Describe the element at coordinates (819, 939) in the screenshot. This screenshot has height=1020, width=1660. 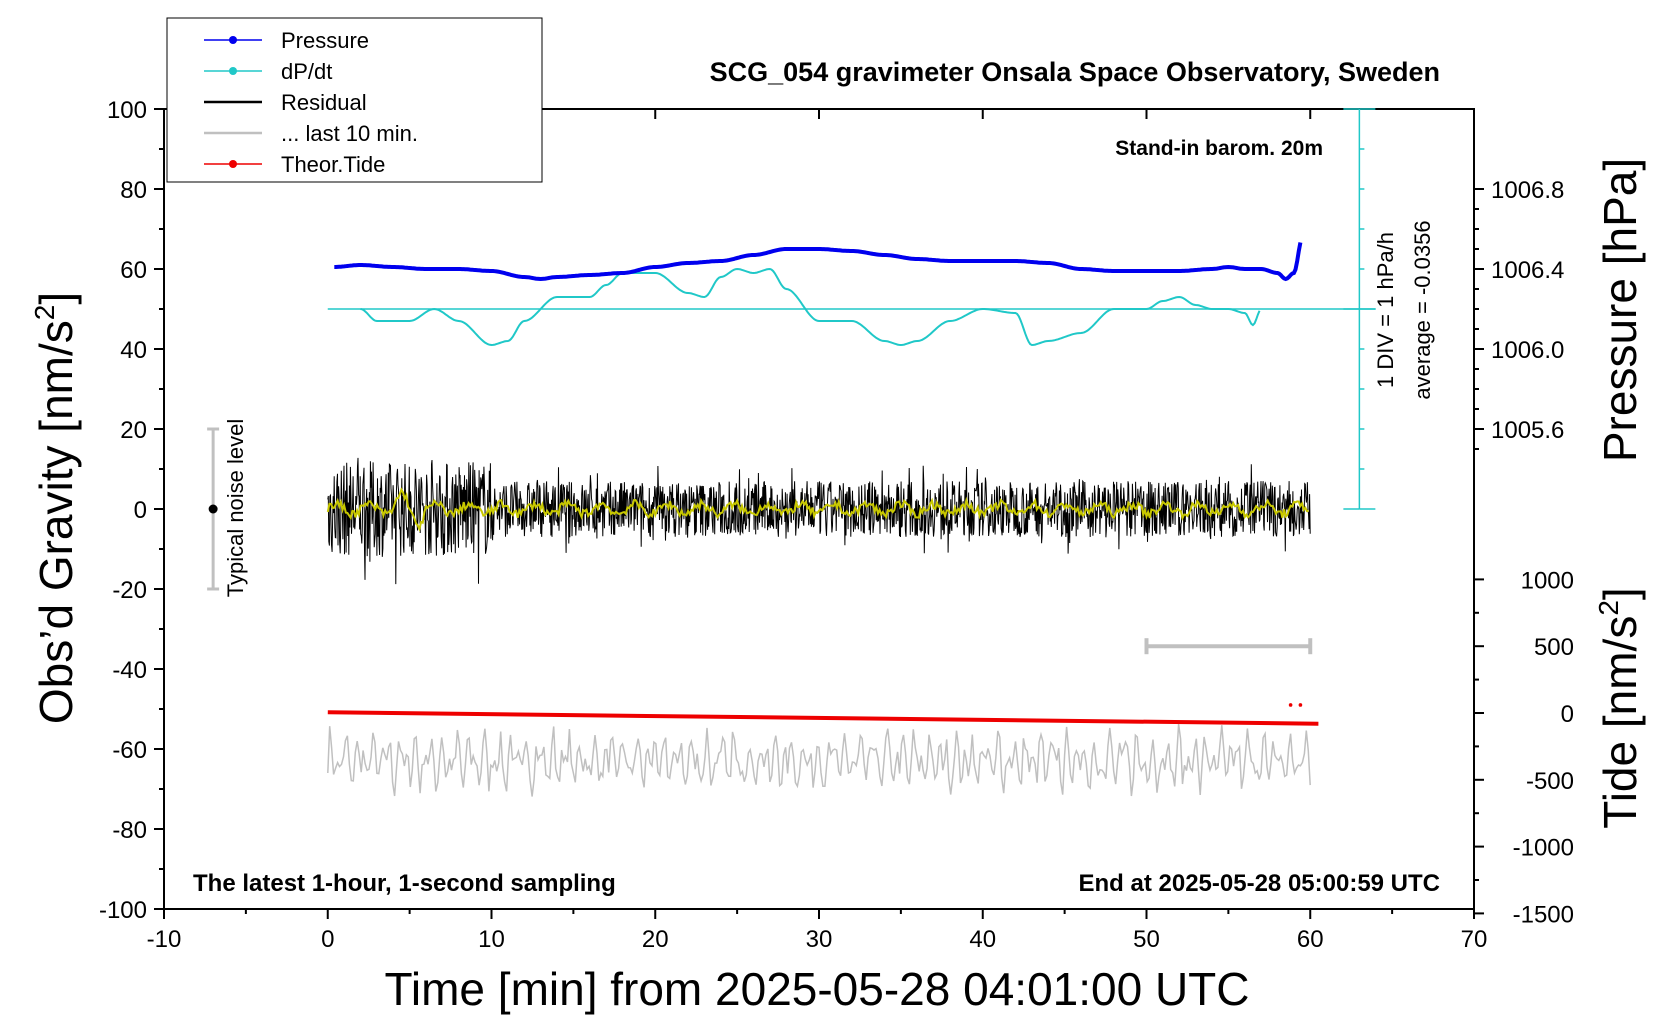
I see `x-tick-label: 30` at that location.